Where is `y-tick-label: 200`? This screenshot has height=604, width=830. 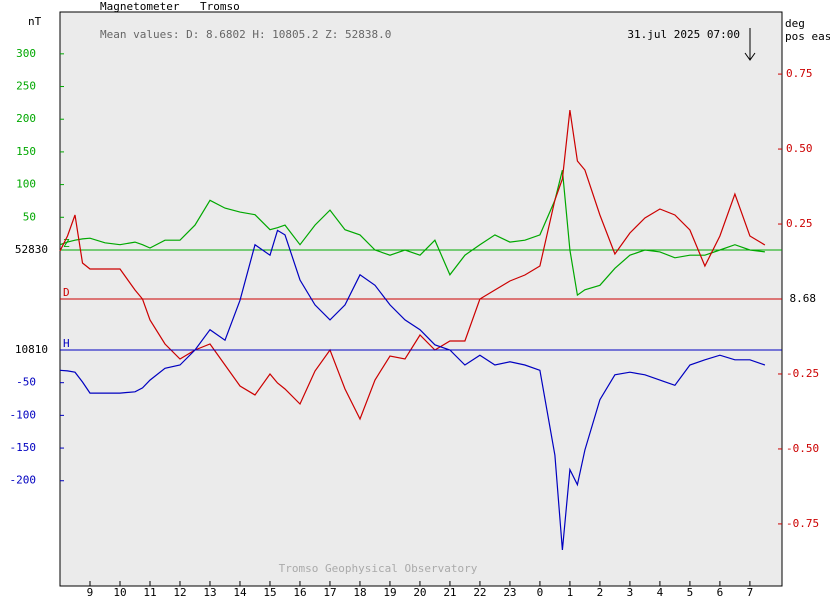 y-tick-label: 200 is located at coordinates (26, 118).